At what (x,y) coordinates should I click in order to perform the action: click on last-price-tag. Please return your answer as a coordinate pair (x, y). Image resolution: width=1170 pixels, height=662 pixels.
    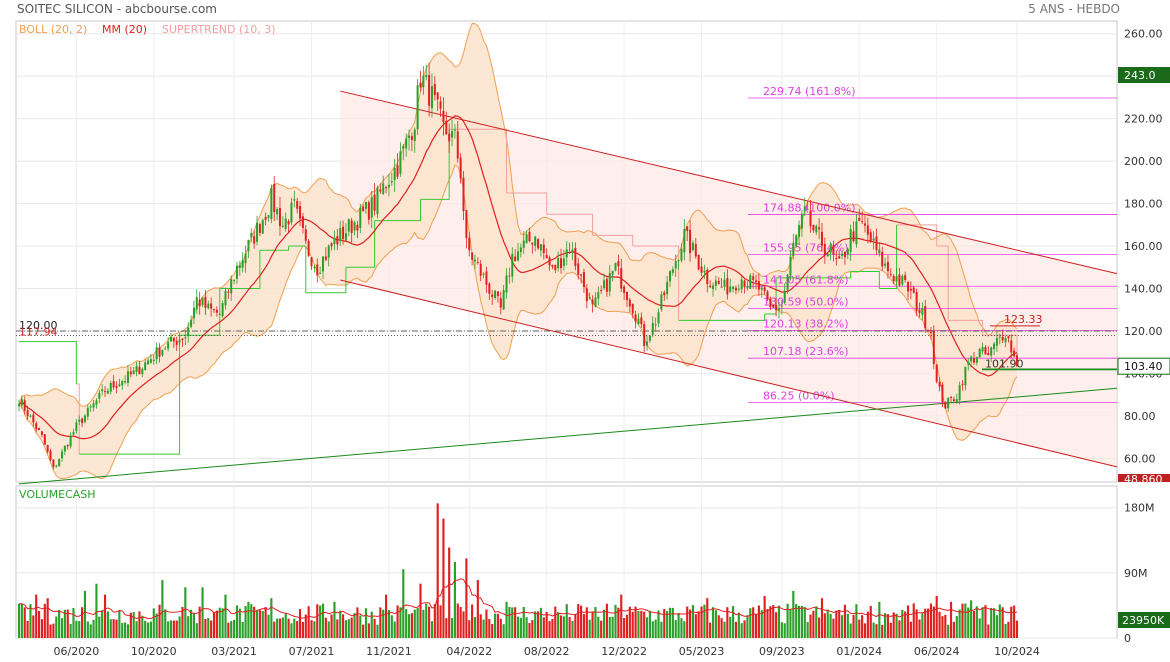
    Looking at the image, I should click on (1143, 366).